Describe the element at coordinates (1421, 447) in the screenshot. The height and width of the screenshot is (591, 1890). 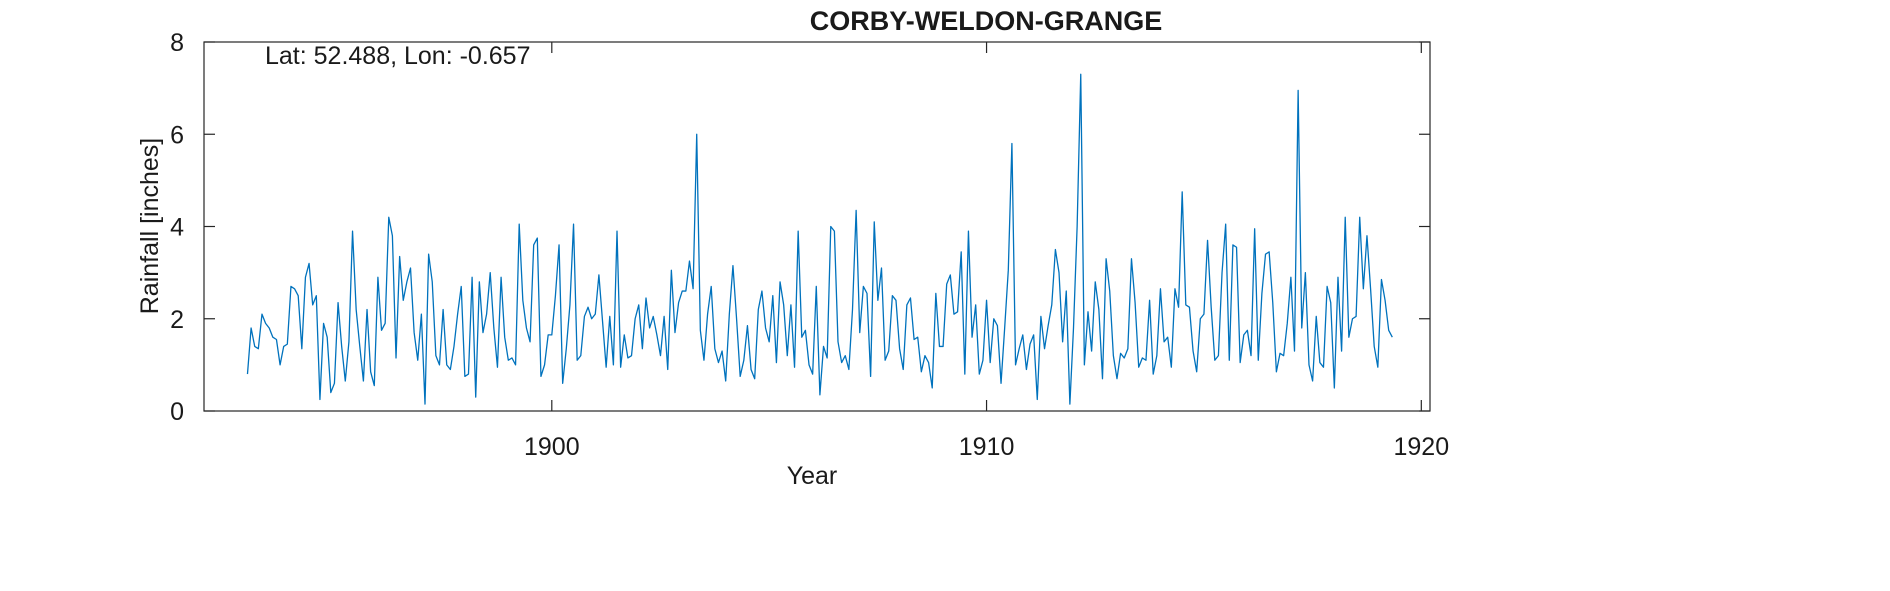
I see `x-tick-label: 1920` at that location.